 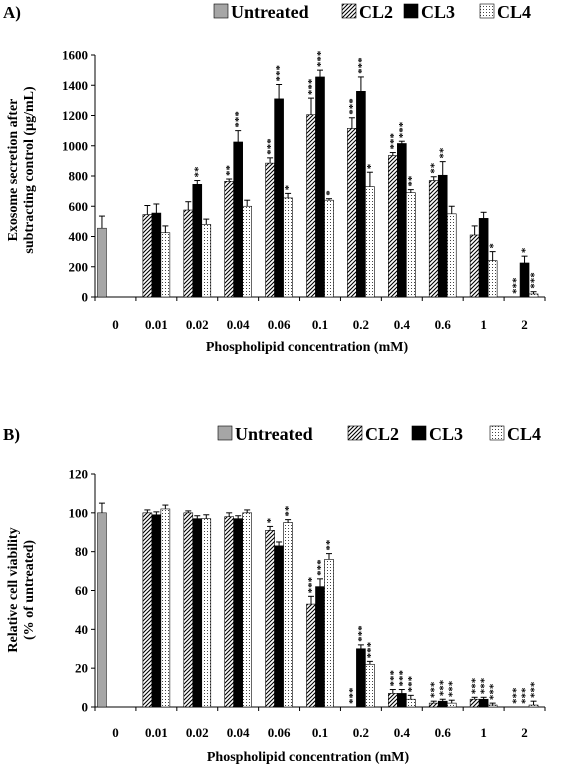 What do you see at coordinates (75, 145) in the screenshot?
I see `y-tick-label: 1000` at bounding box center [75, 145].